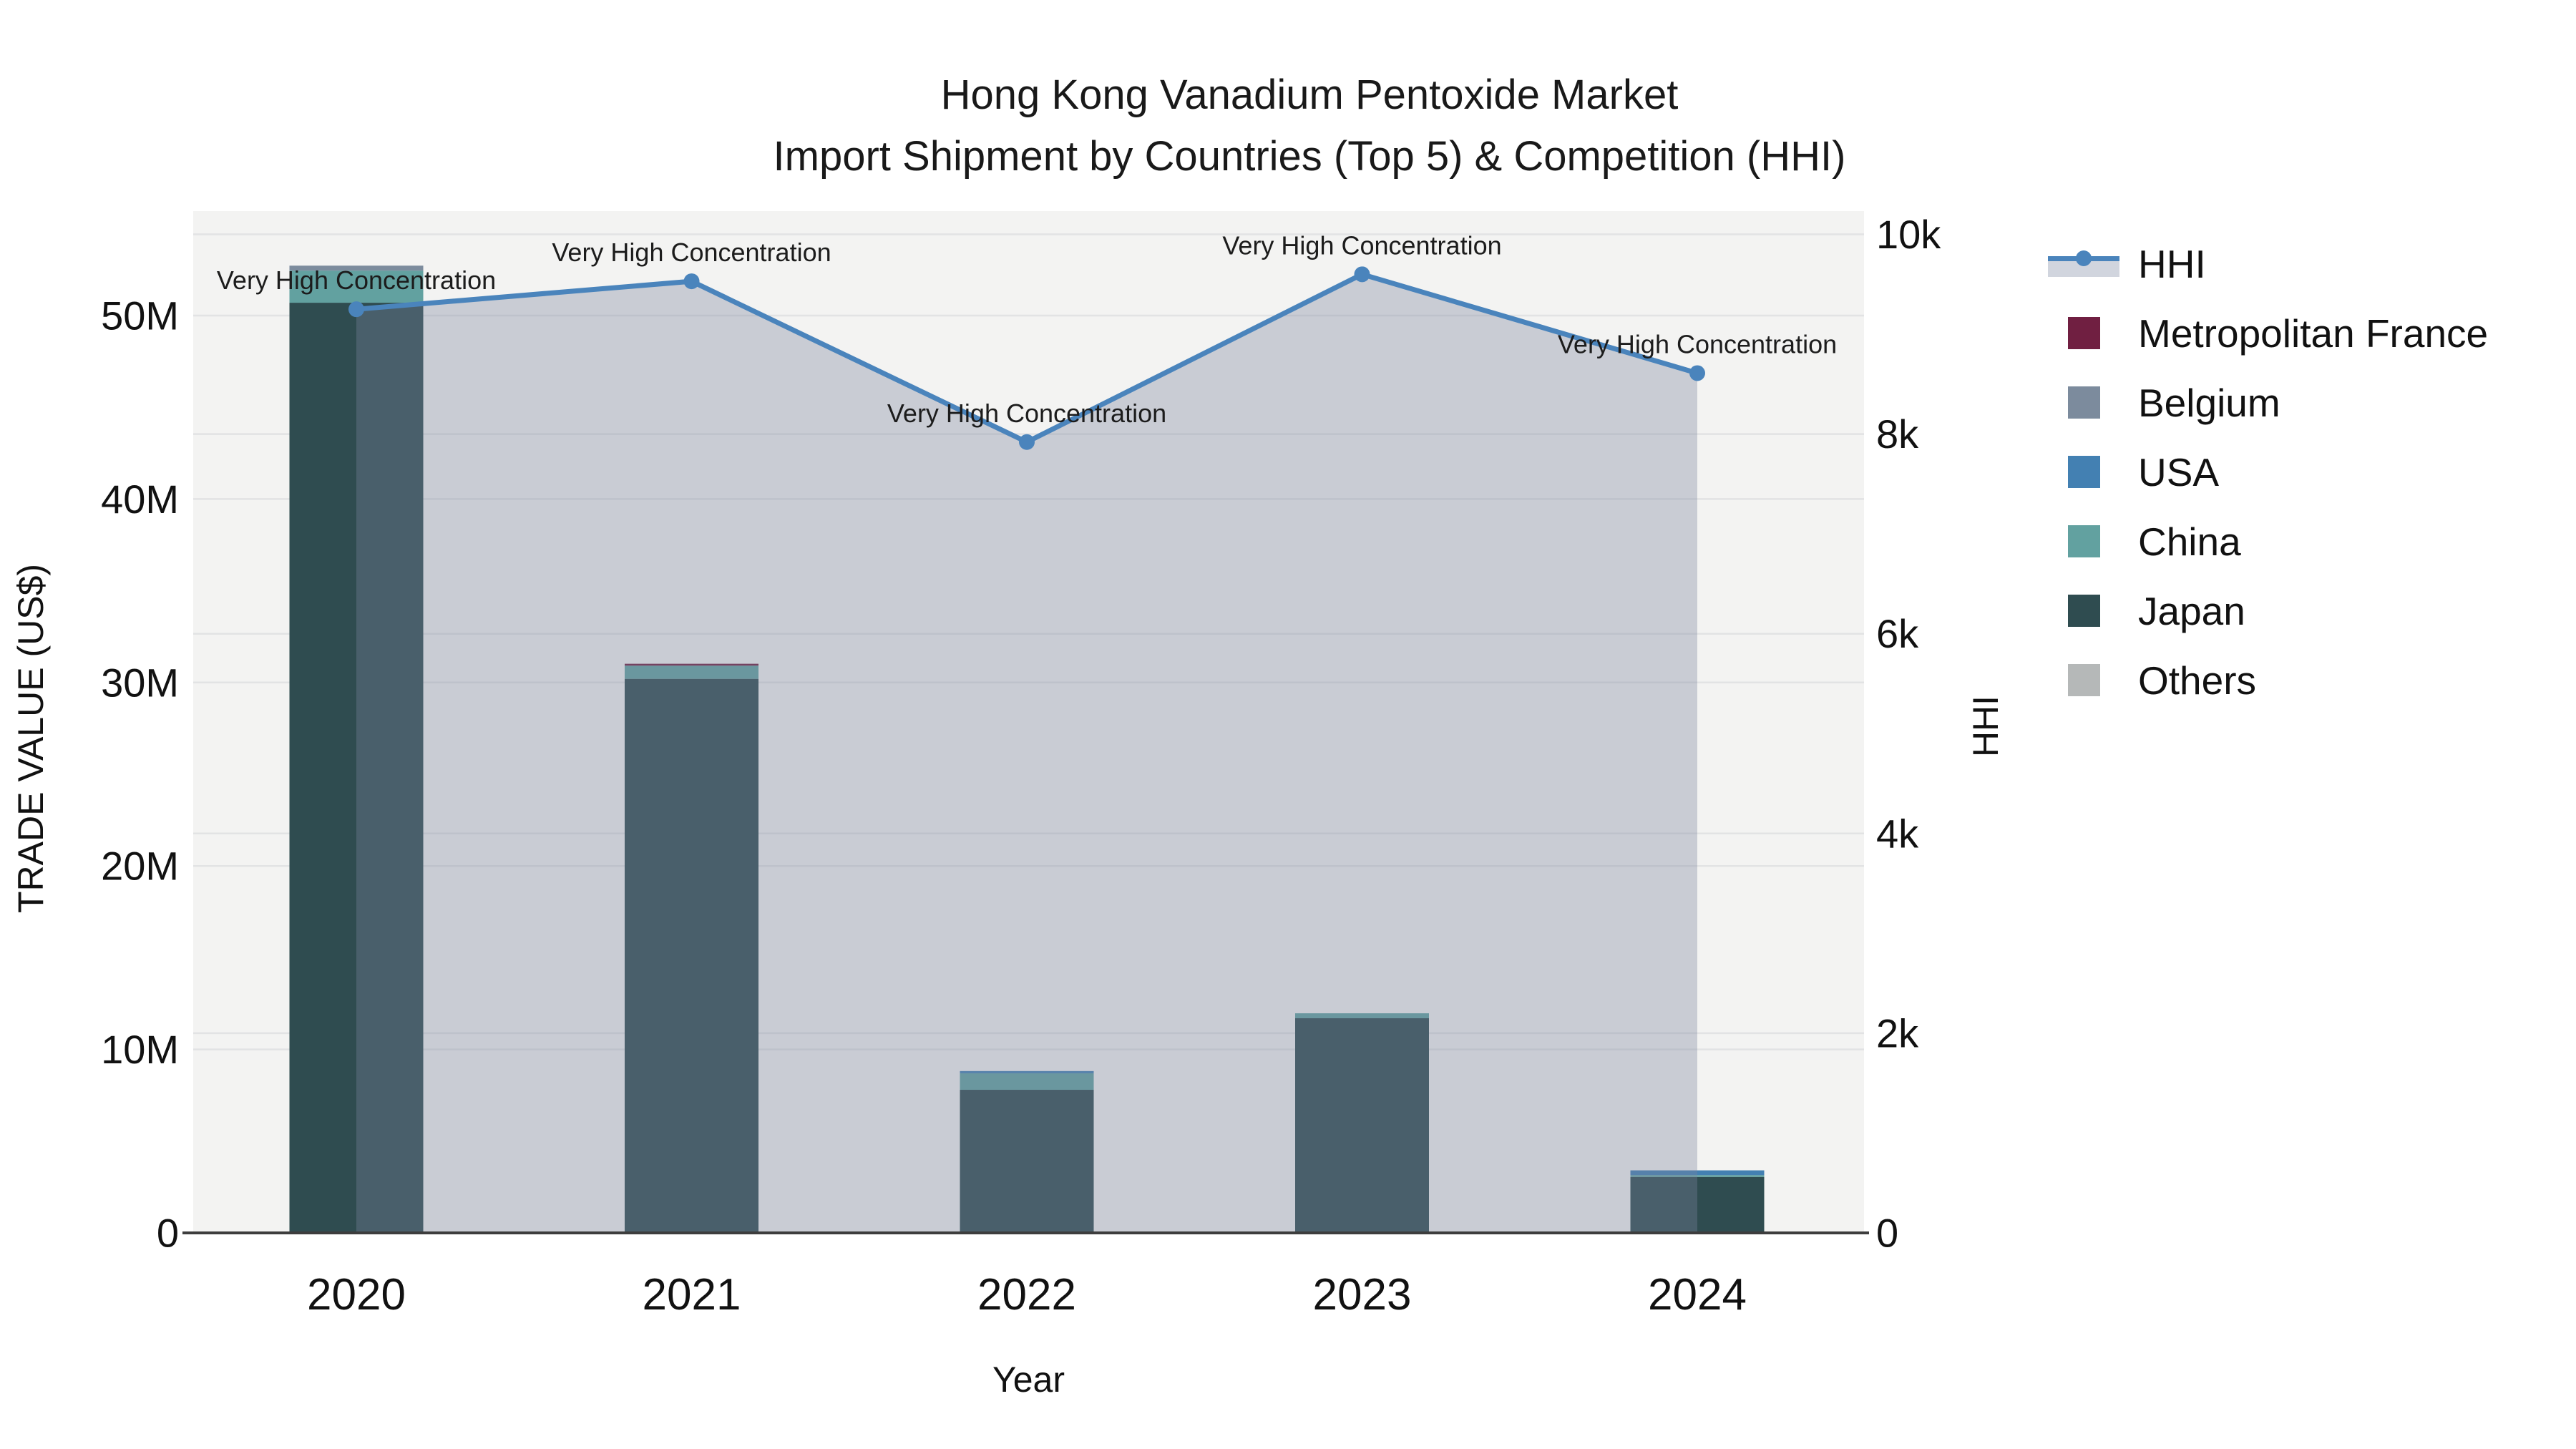  I want to click on bar-segment-usa-2024, so click(1697, 1173).